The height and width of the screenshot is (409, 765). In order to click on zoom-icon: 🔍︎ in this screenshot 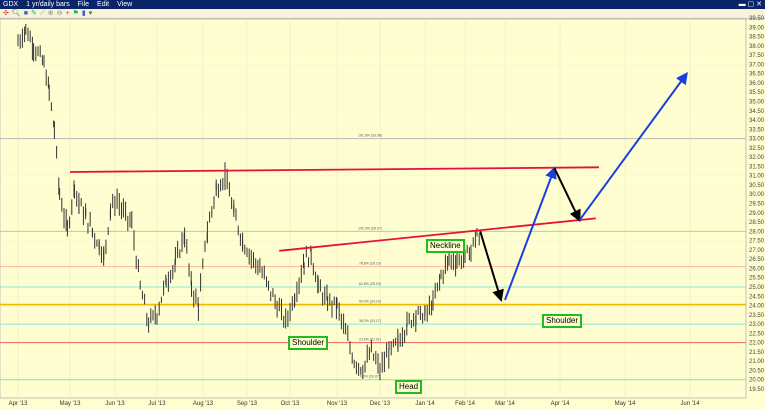, I will do `click(16, 13)`.